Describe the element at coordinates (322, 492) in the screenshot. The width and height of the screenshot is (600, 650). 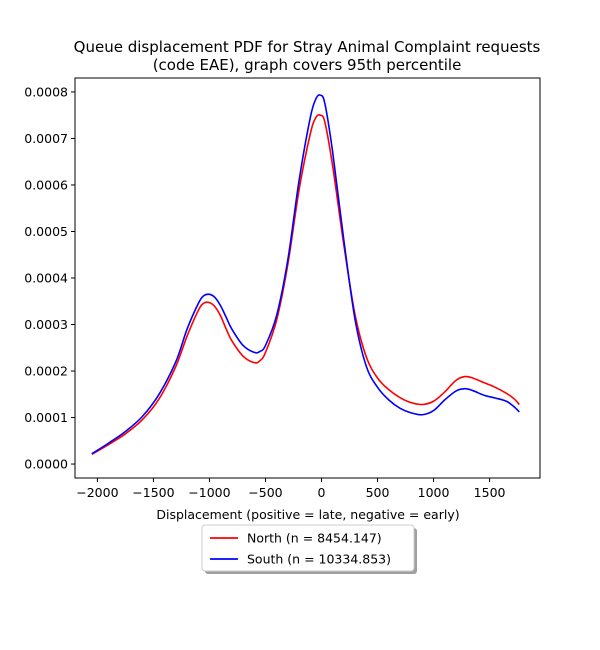
I see `x-tick-label: 0` at that location.